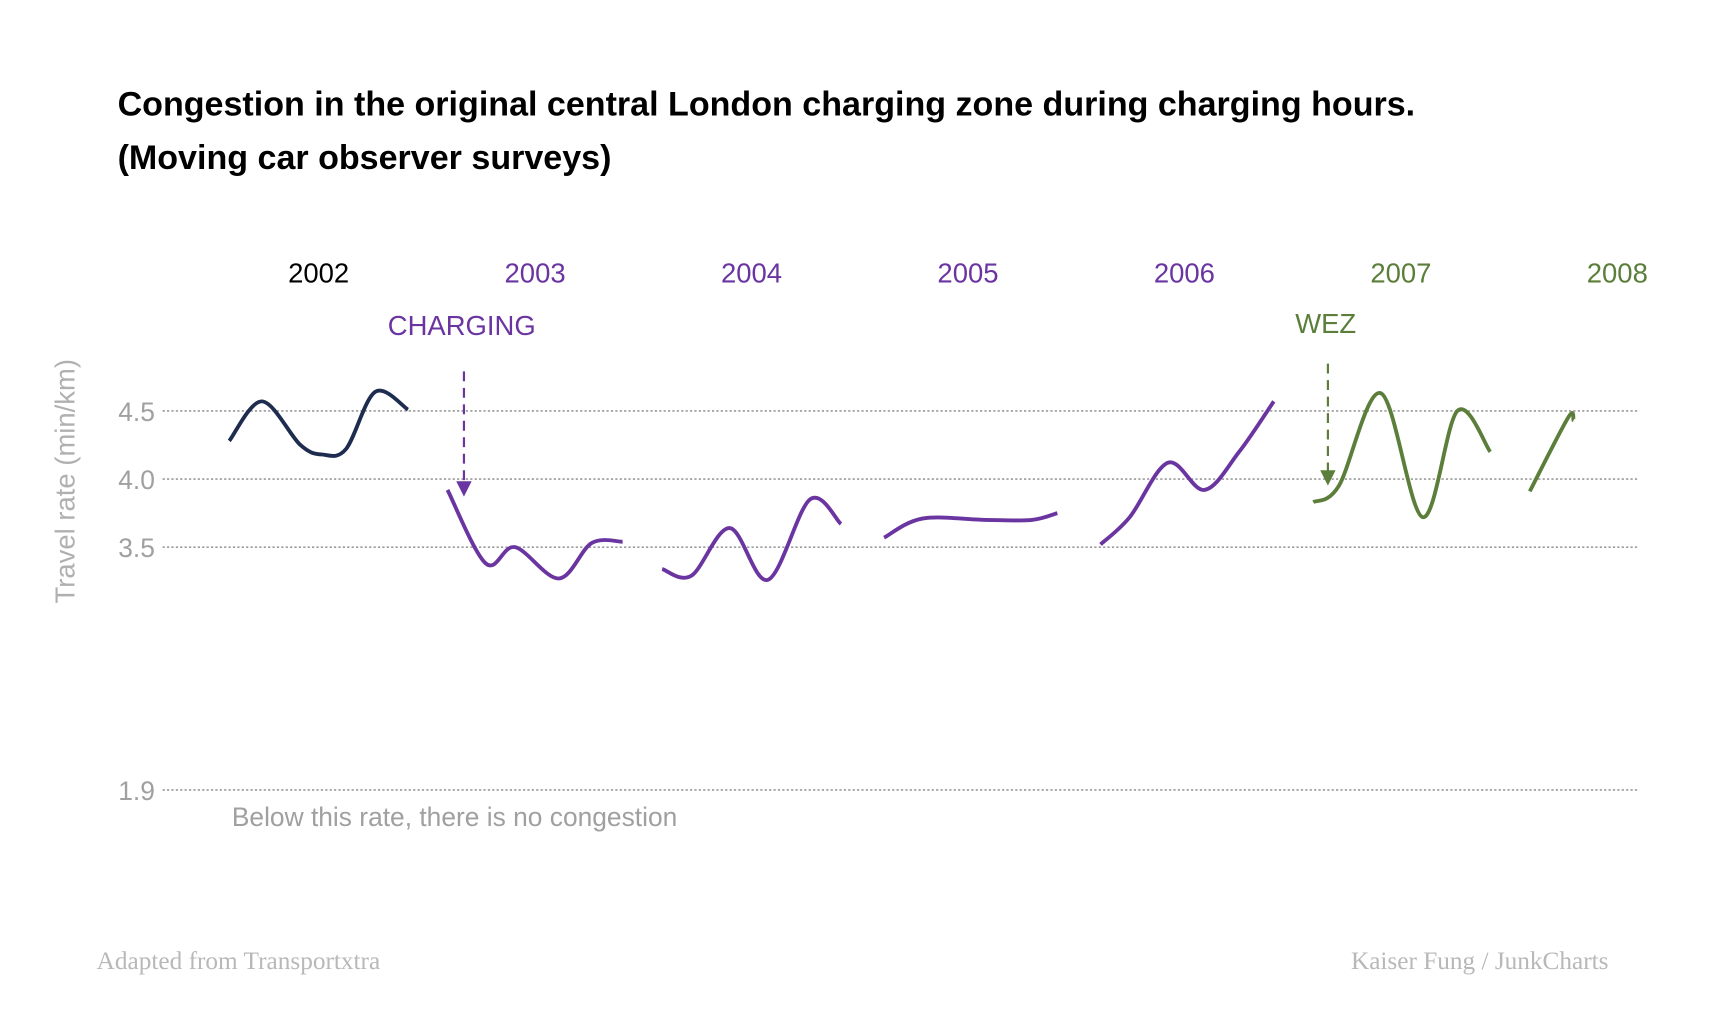 This screenshot has height=1024, width=1714. I want to click on series-line-2006, so click(1187, 473).